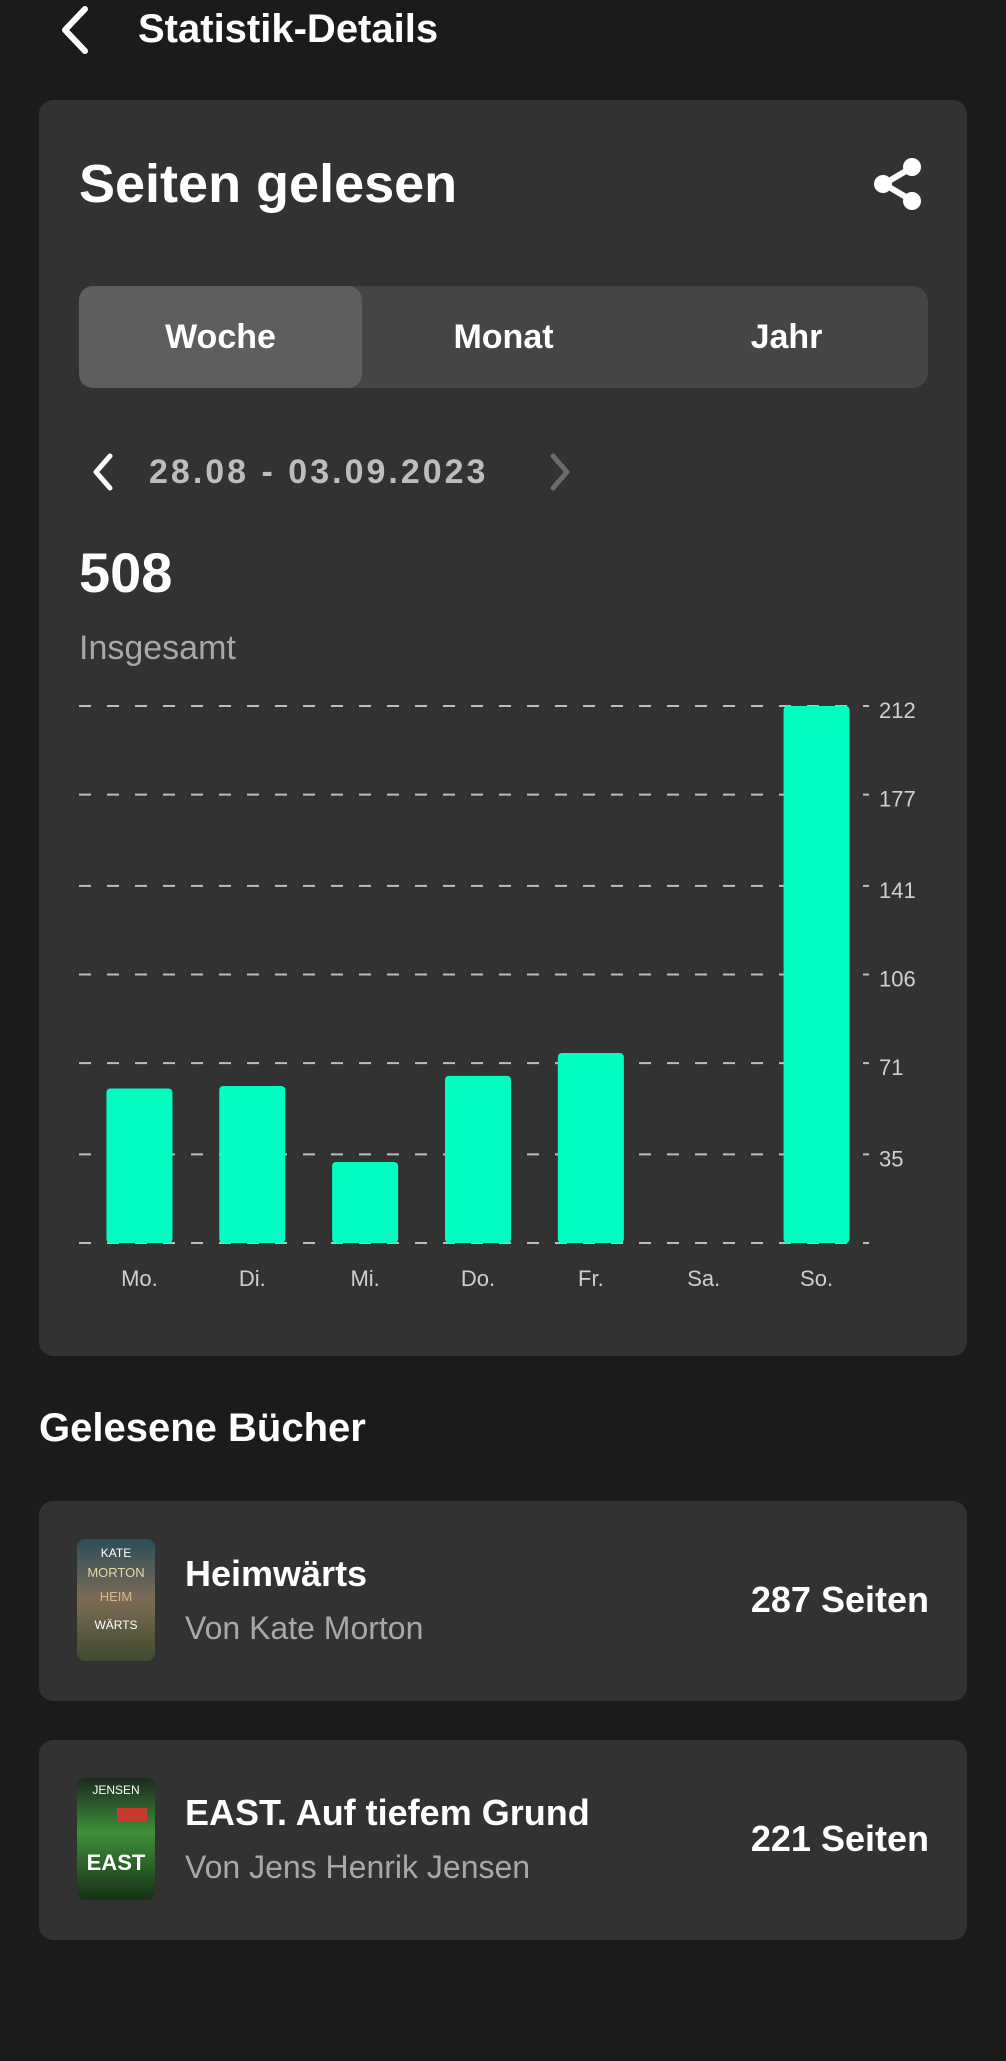  I want to click on share-icon, so click(897, 184).